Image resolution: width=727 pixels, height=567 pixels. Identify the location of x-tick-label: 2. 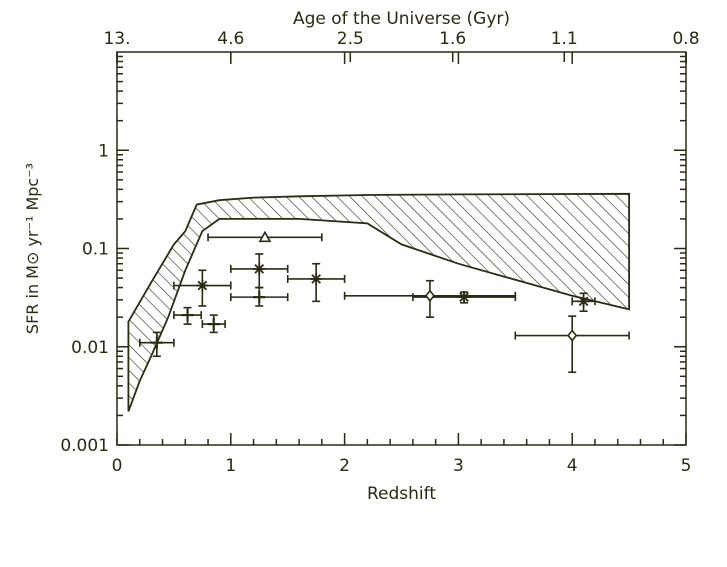
(344, 466).